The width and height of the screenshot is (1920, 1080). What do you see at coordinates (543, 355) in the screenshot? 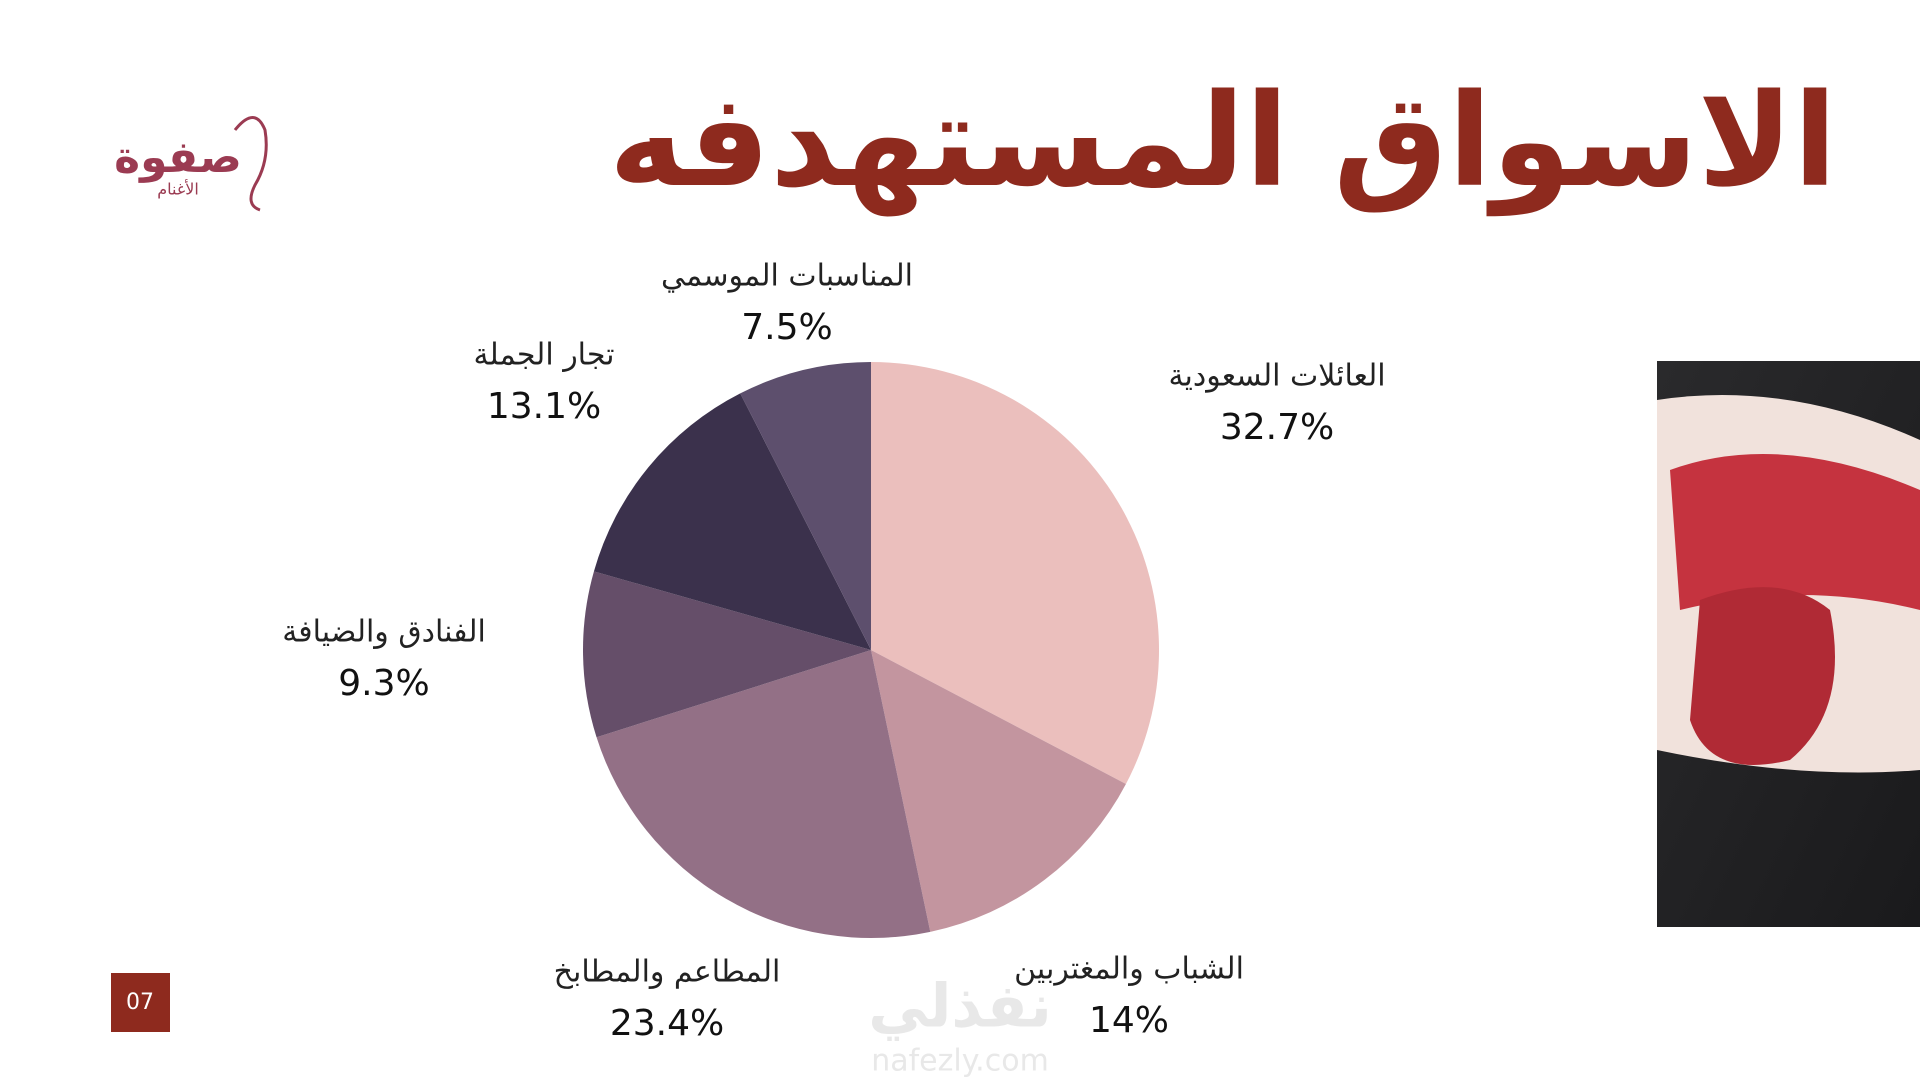
I see `slice-category: تجار الجملة` at bounding box center [543, 355].